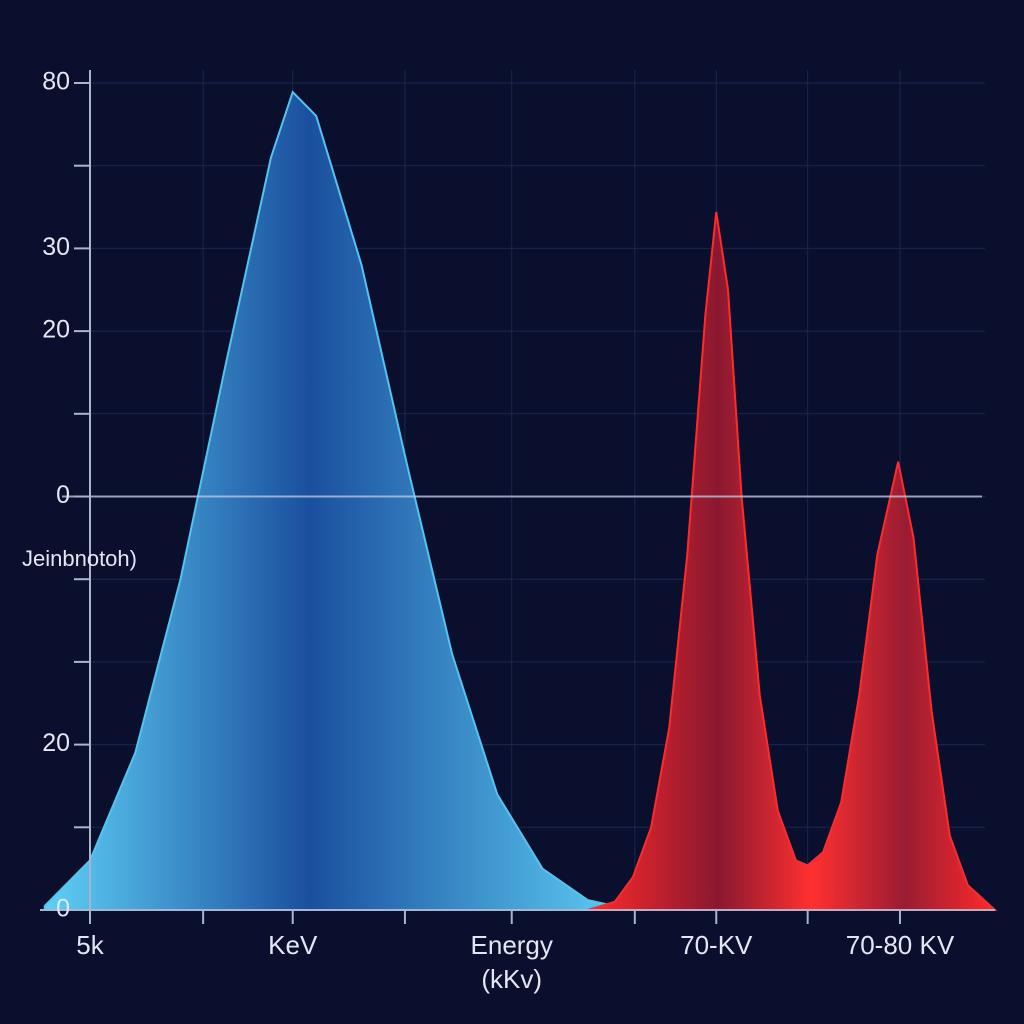  What do you see at coordinates (56, 82) in the screenshot?
I see `y-tick-label: 80` at bounding box center [56, 82].